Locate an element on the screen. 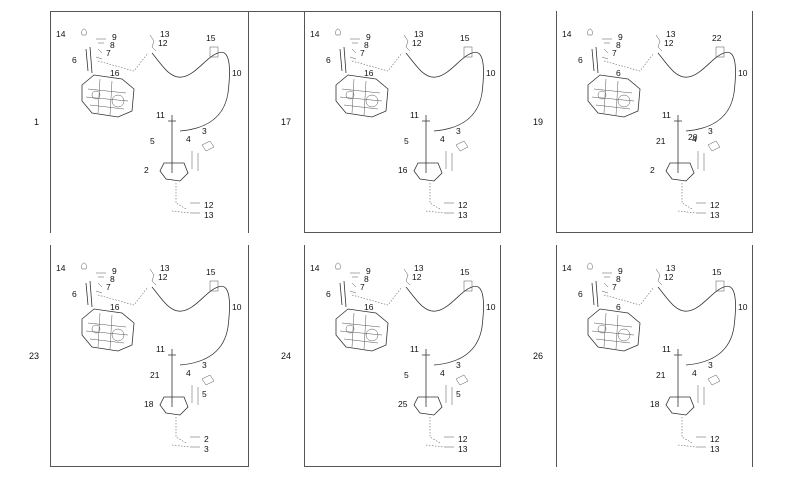 The width and height of the screenshot is (800, 477). callout-label: 20 is located at coordinates (693, 137).